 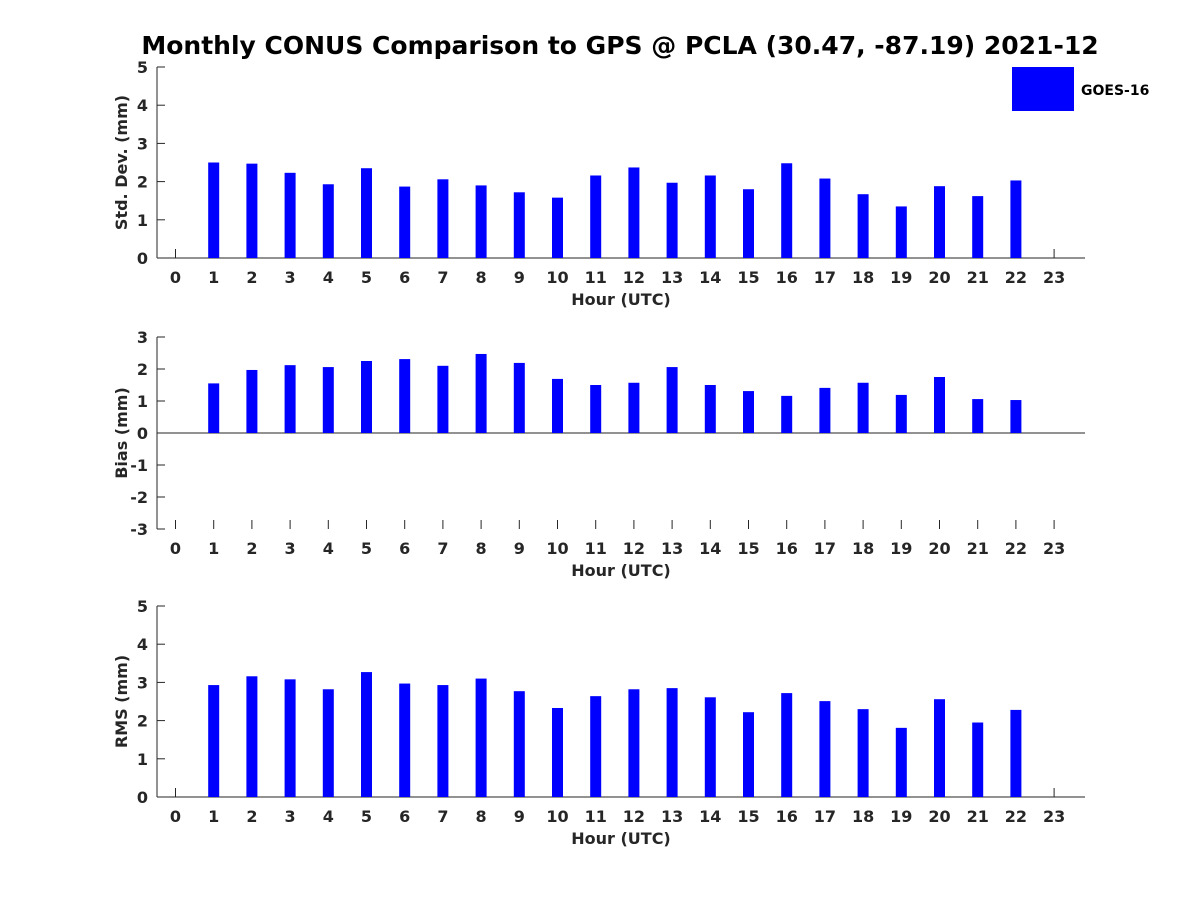 I want to click on rms-x-axis-label: Hour (UTC), so click(x=621, y=838).